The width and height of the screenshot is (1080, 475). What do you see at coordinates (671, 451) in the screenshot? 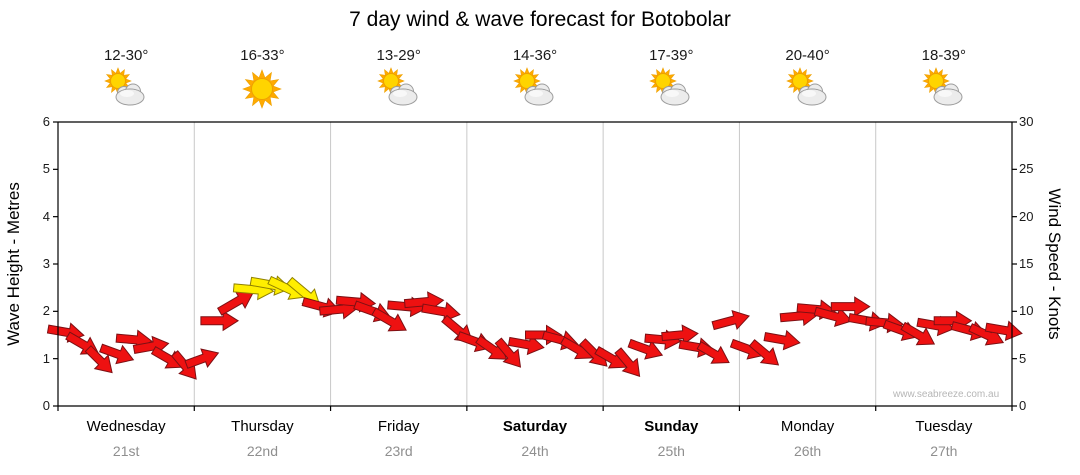
I see `x-axis-date-label: 25th` at bounding box center [671, 451].